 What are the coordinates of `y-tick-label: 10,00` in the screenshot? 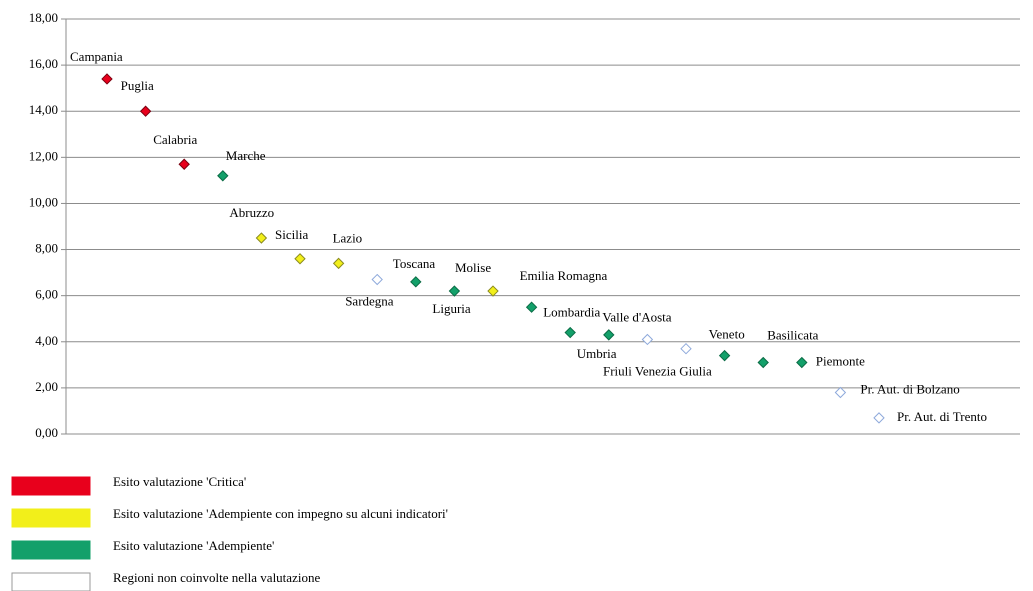 It's located at (43, 201).